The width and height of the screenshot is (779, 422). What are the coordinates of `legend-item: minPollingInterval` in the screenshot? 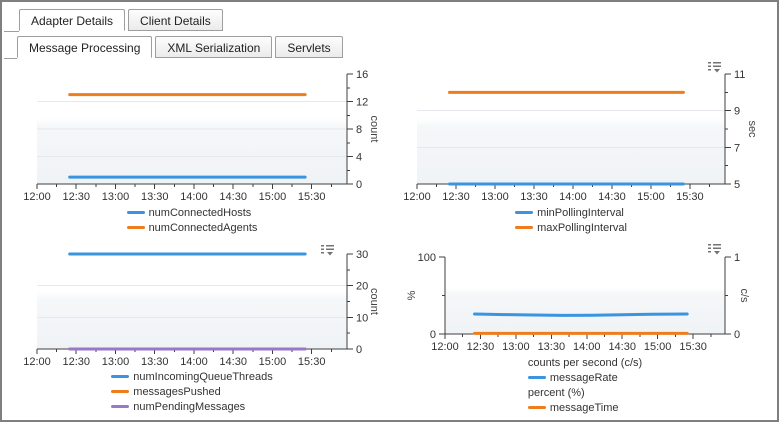 It's located at (571, 213).